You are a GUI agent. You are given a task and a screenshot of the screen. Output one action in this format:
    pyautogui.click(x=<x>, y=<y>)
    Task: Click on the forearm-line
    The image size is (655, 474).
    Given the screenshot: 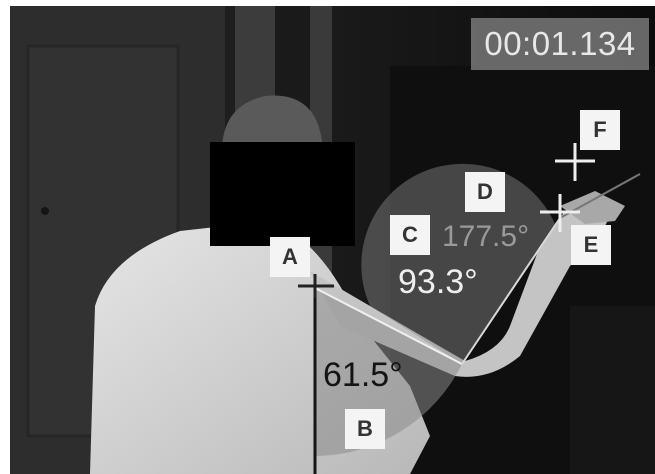 What is the action you would take?
    pyautogui.click(x=511, y=291)
    